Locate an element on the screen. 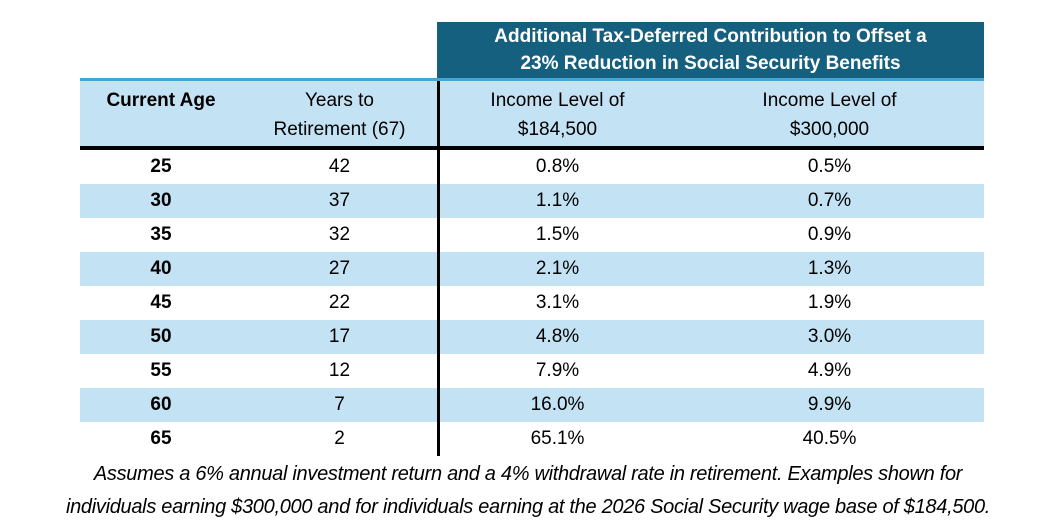 This screenshot has height=520, width=1056. cell-income-300000: 1.3% is located at coordinates (829, 268).